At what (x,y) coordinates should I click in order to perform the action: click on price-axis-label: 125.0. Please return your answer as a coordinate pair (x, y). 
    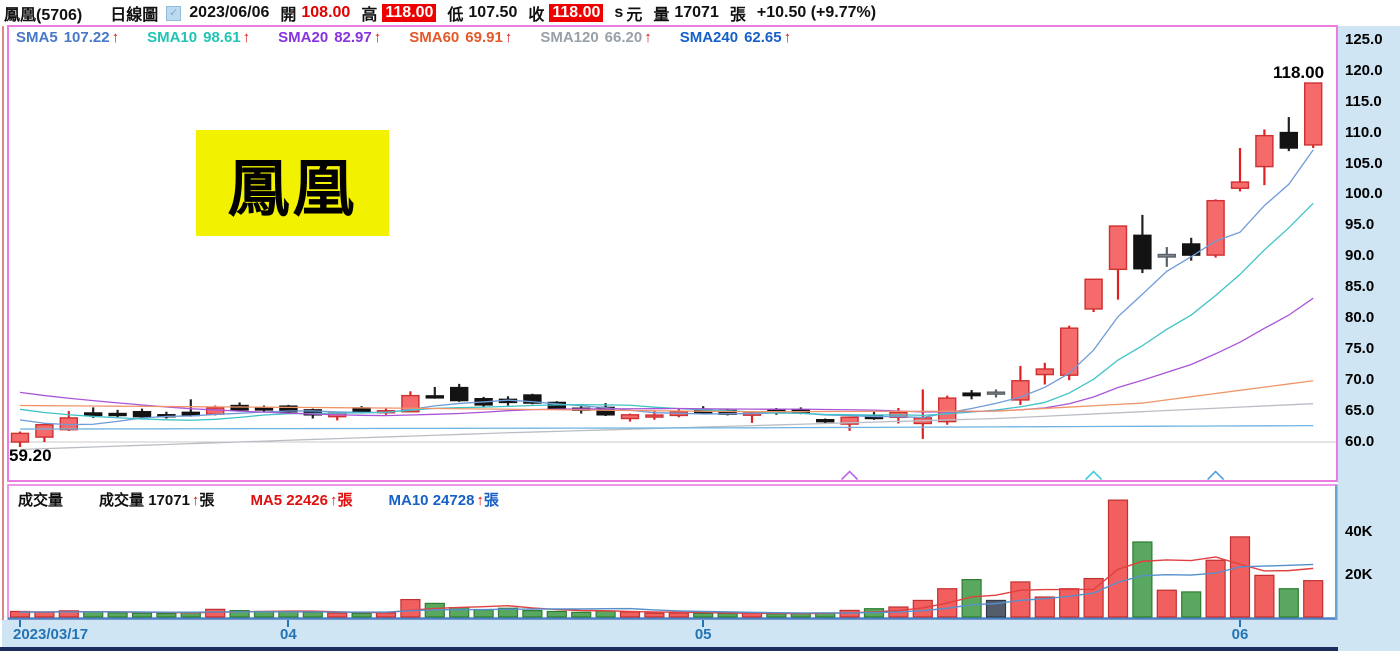
    Looking at the image, I should click on (1364, 39).